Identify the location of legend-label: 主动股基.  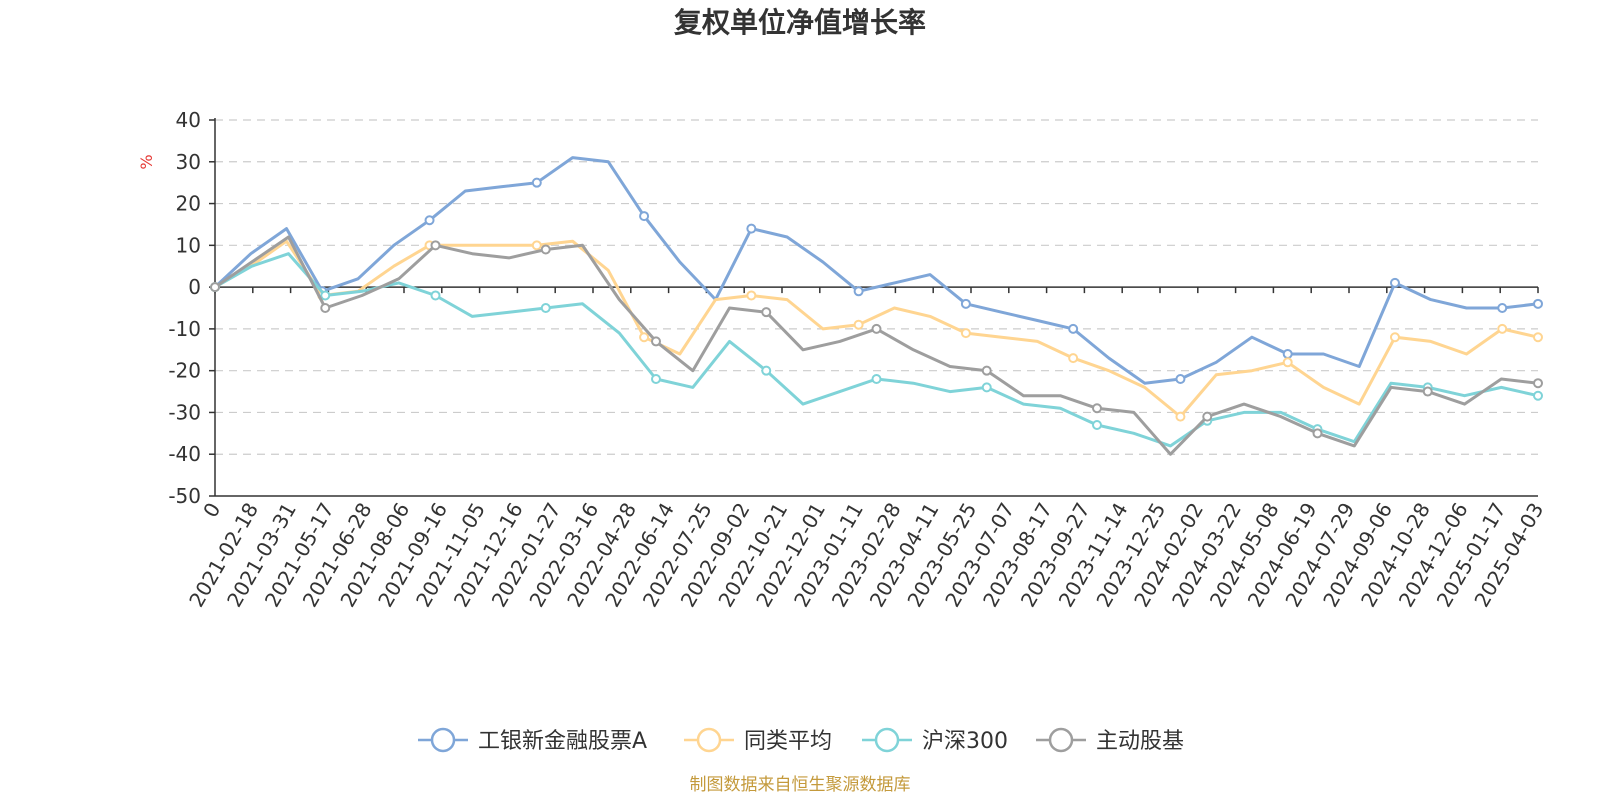
(1140, 741).